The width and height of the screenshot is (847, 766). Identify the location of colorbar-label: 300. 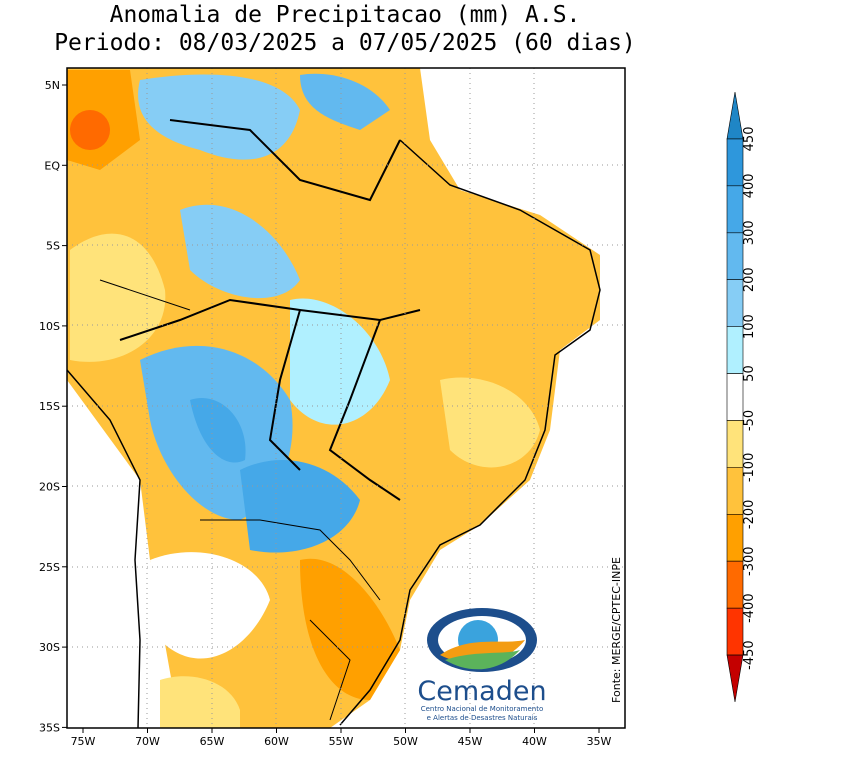
(749, 232).